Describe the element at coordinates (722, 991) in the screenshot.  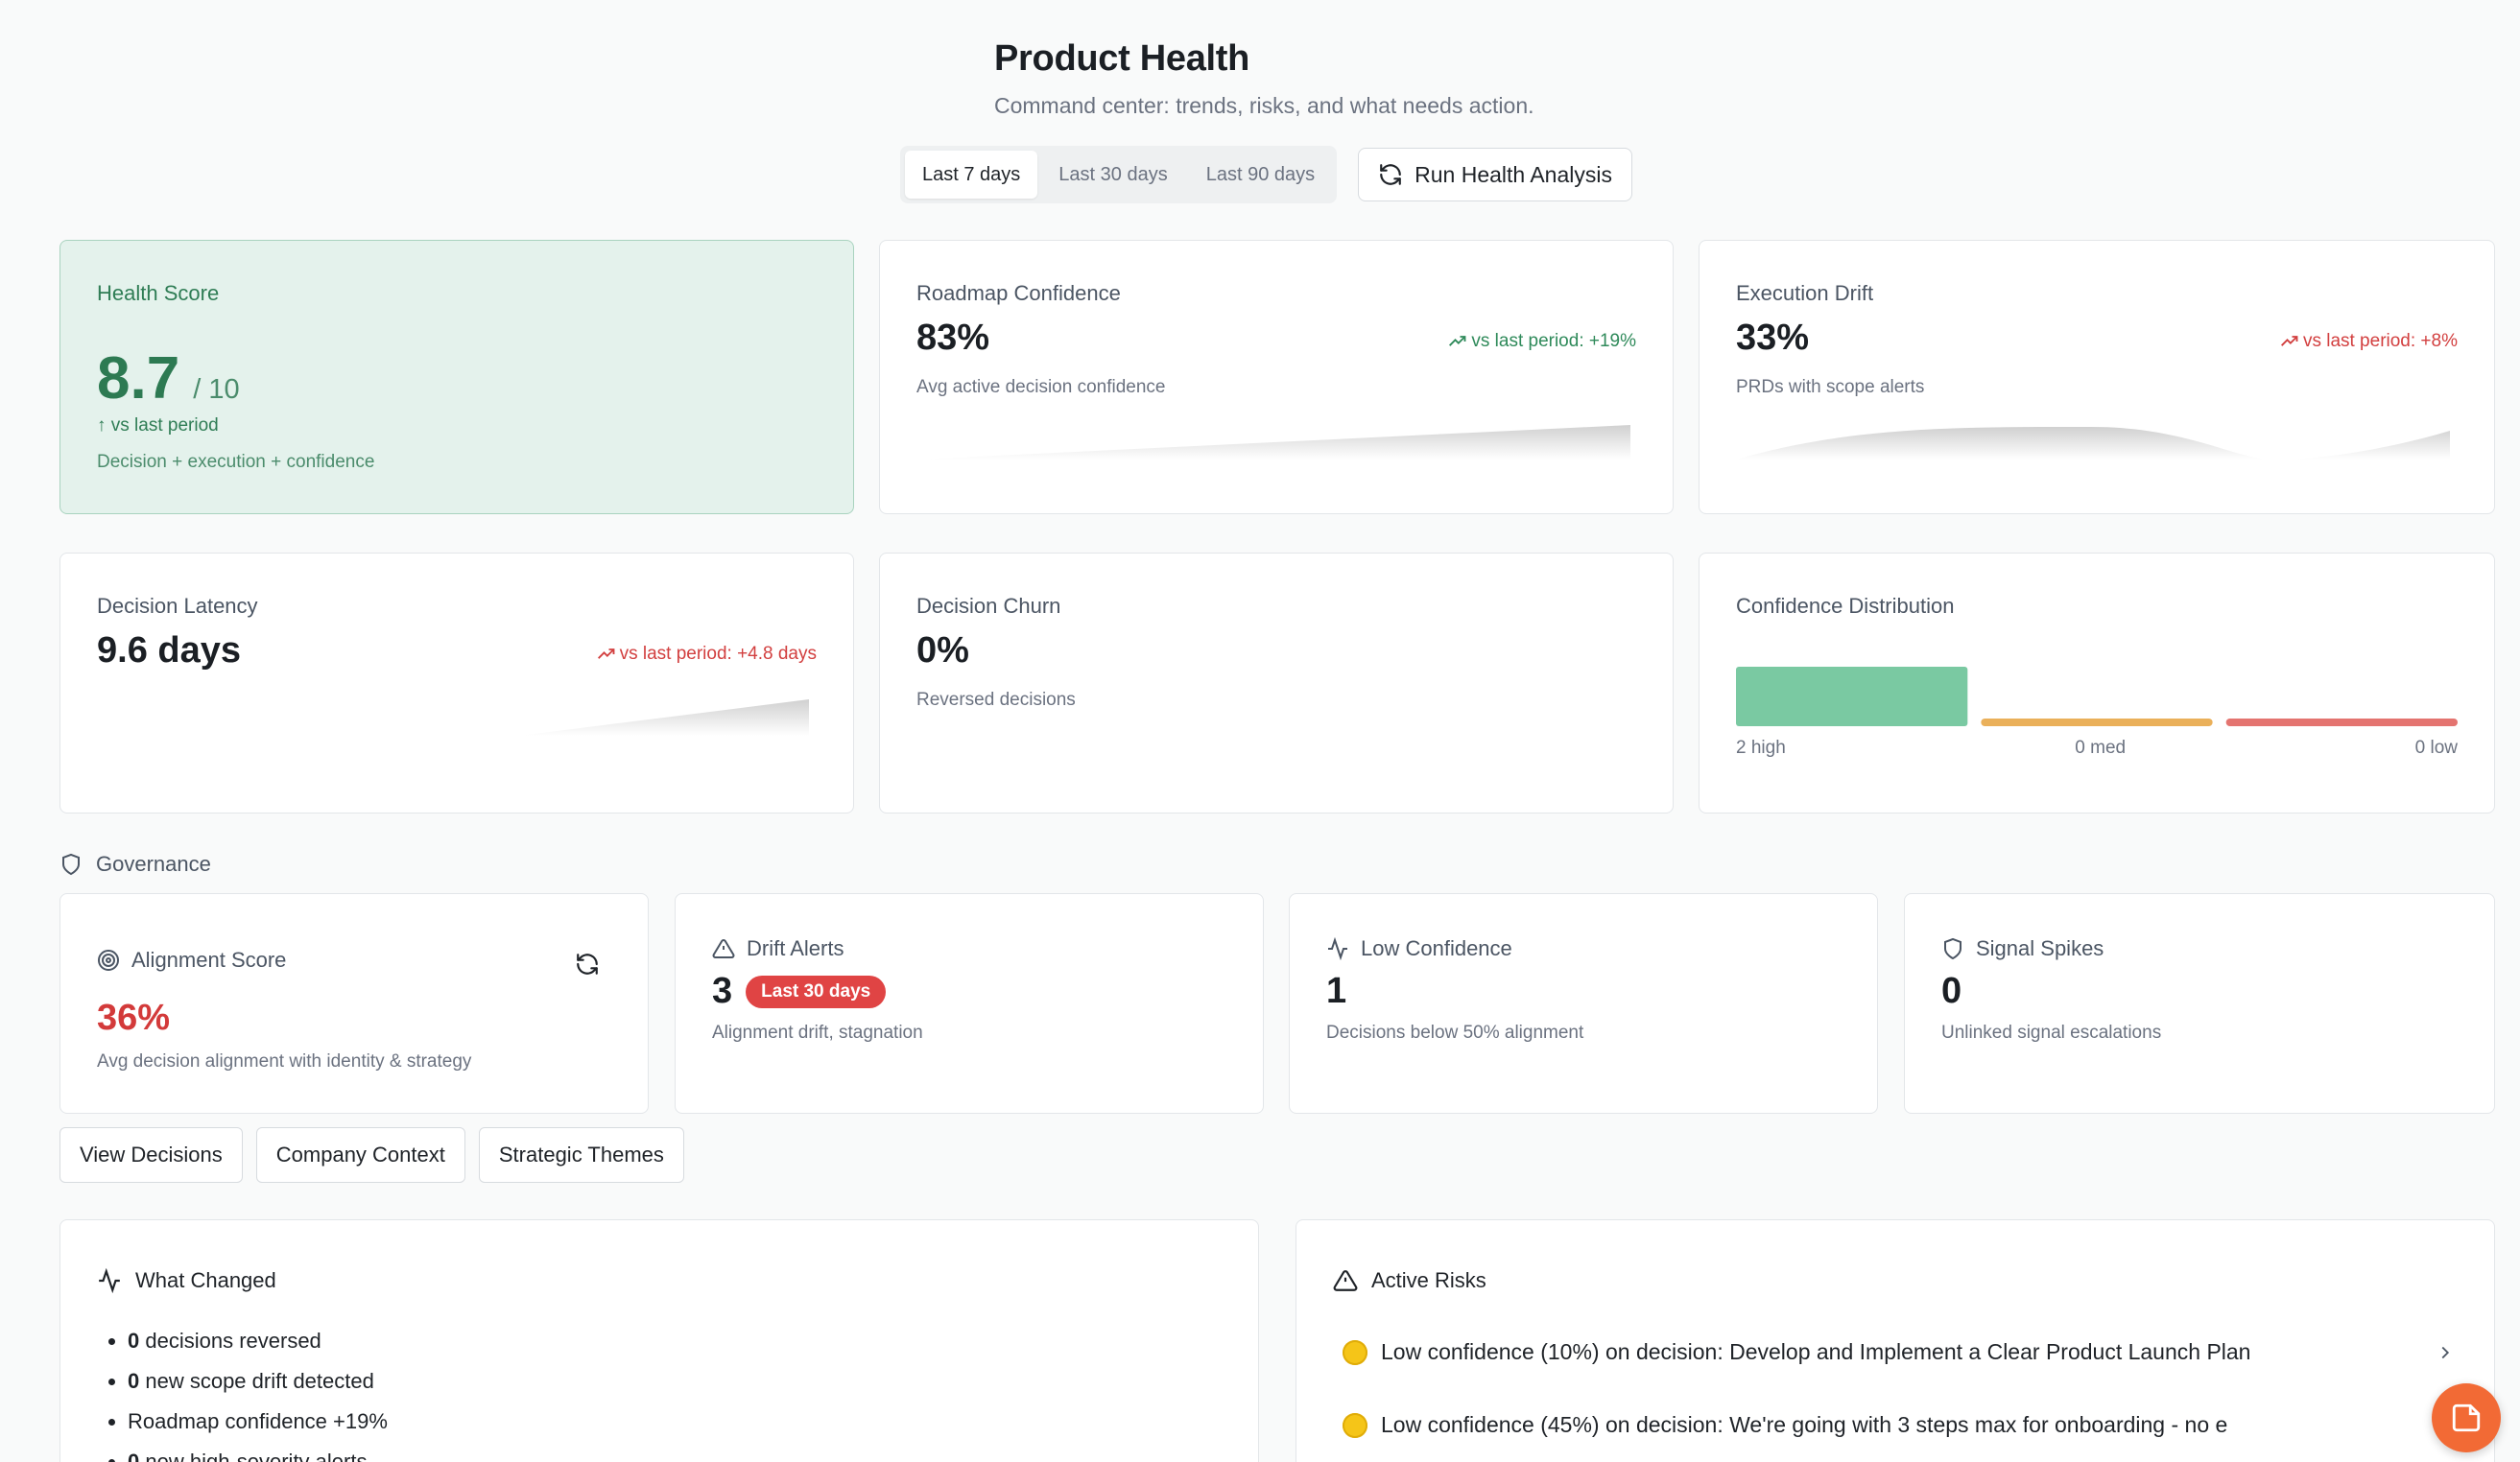
I see `drift-alerts-value: 3` at that location.